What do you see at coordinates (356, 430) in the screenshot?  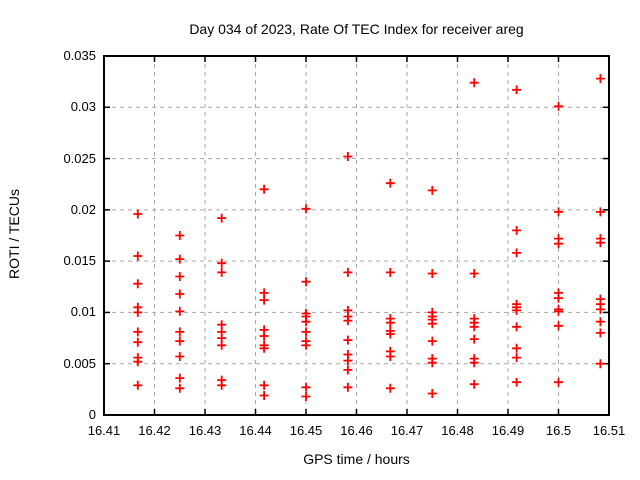 I see `x-tick-label: 16.46` at bounding box center [356, 430].